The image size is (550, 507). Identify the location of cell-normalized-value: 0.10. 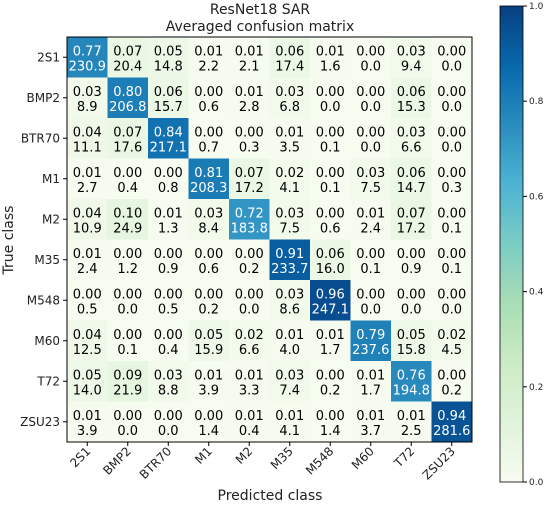
(127, 213).